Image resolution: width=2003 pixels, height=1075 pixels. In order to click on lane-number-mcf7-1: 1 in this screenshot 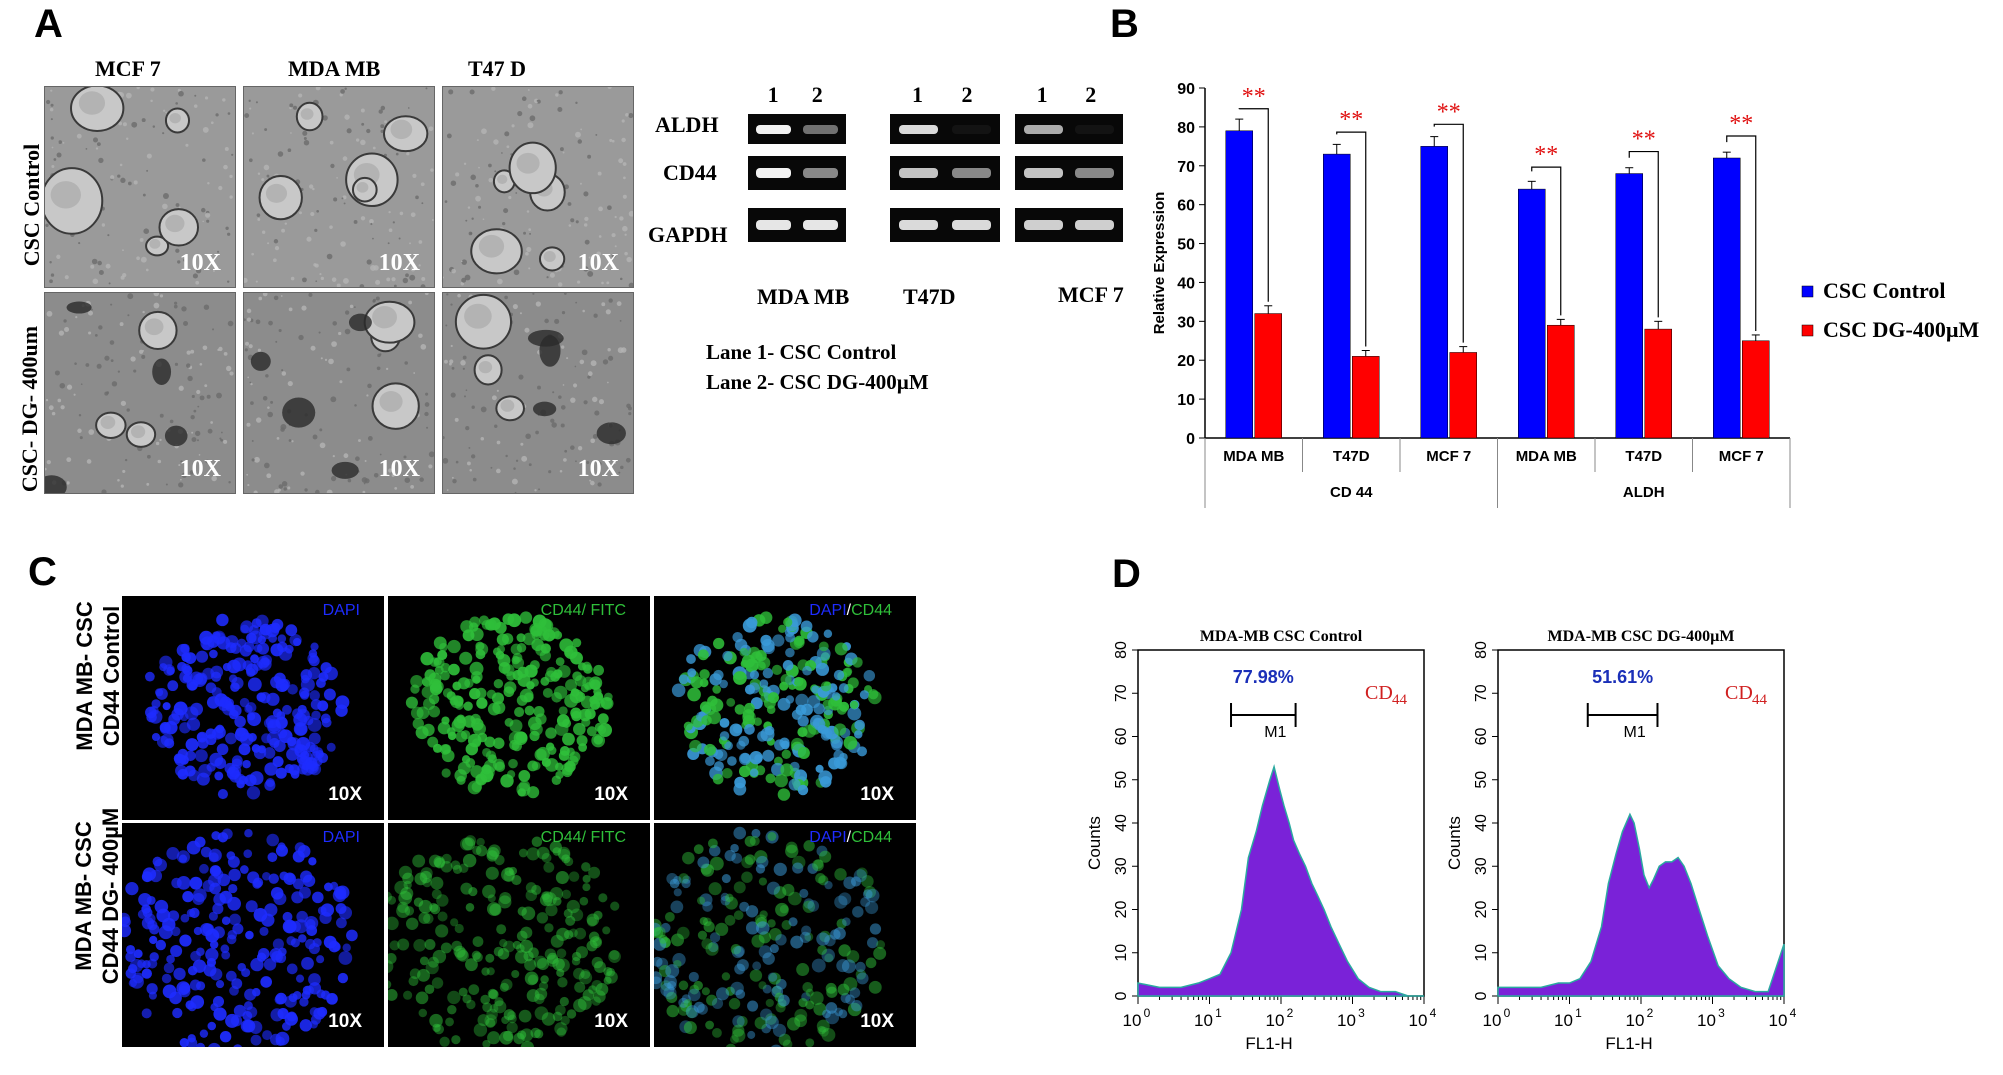, I will do `click(1042, 94)`.